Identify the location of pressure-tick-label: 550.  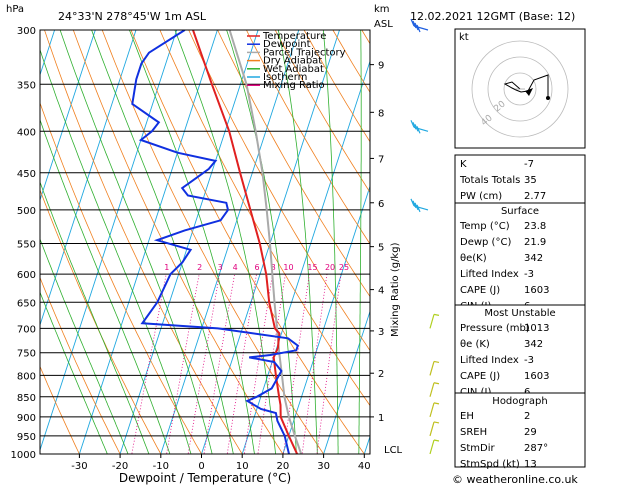
(26, 244).